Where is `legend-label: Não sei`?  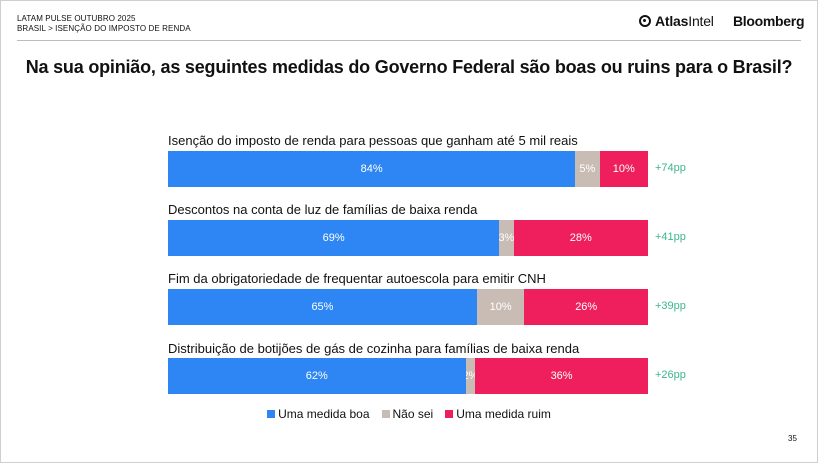 legend-label: Não sei is located at coordinates (413, 414).